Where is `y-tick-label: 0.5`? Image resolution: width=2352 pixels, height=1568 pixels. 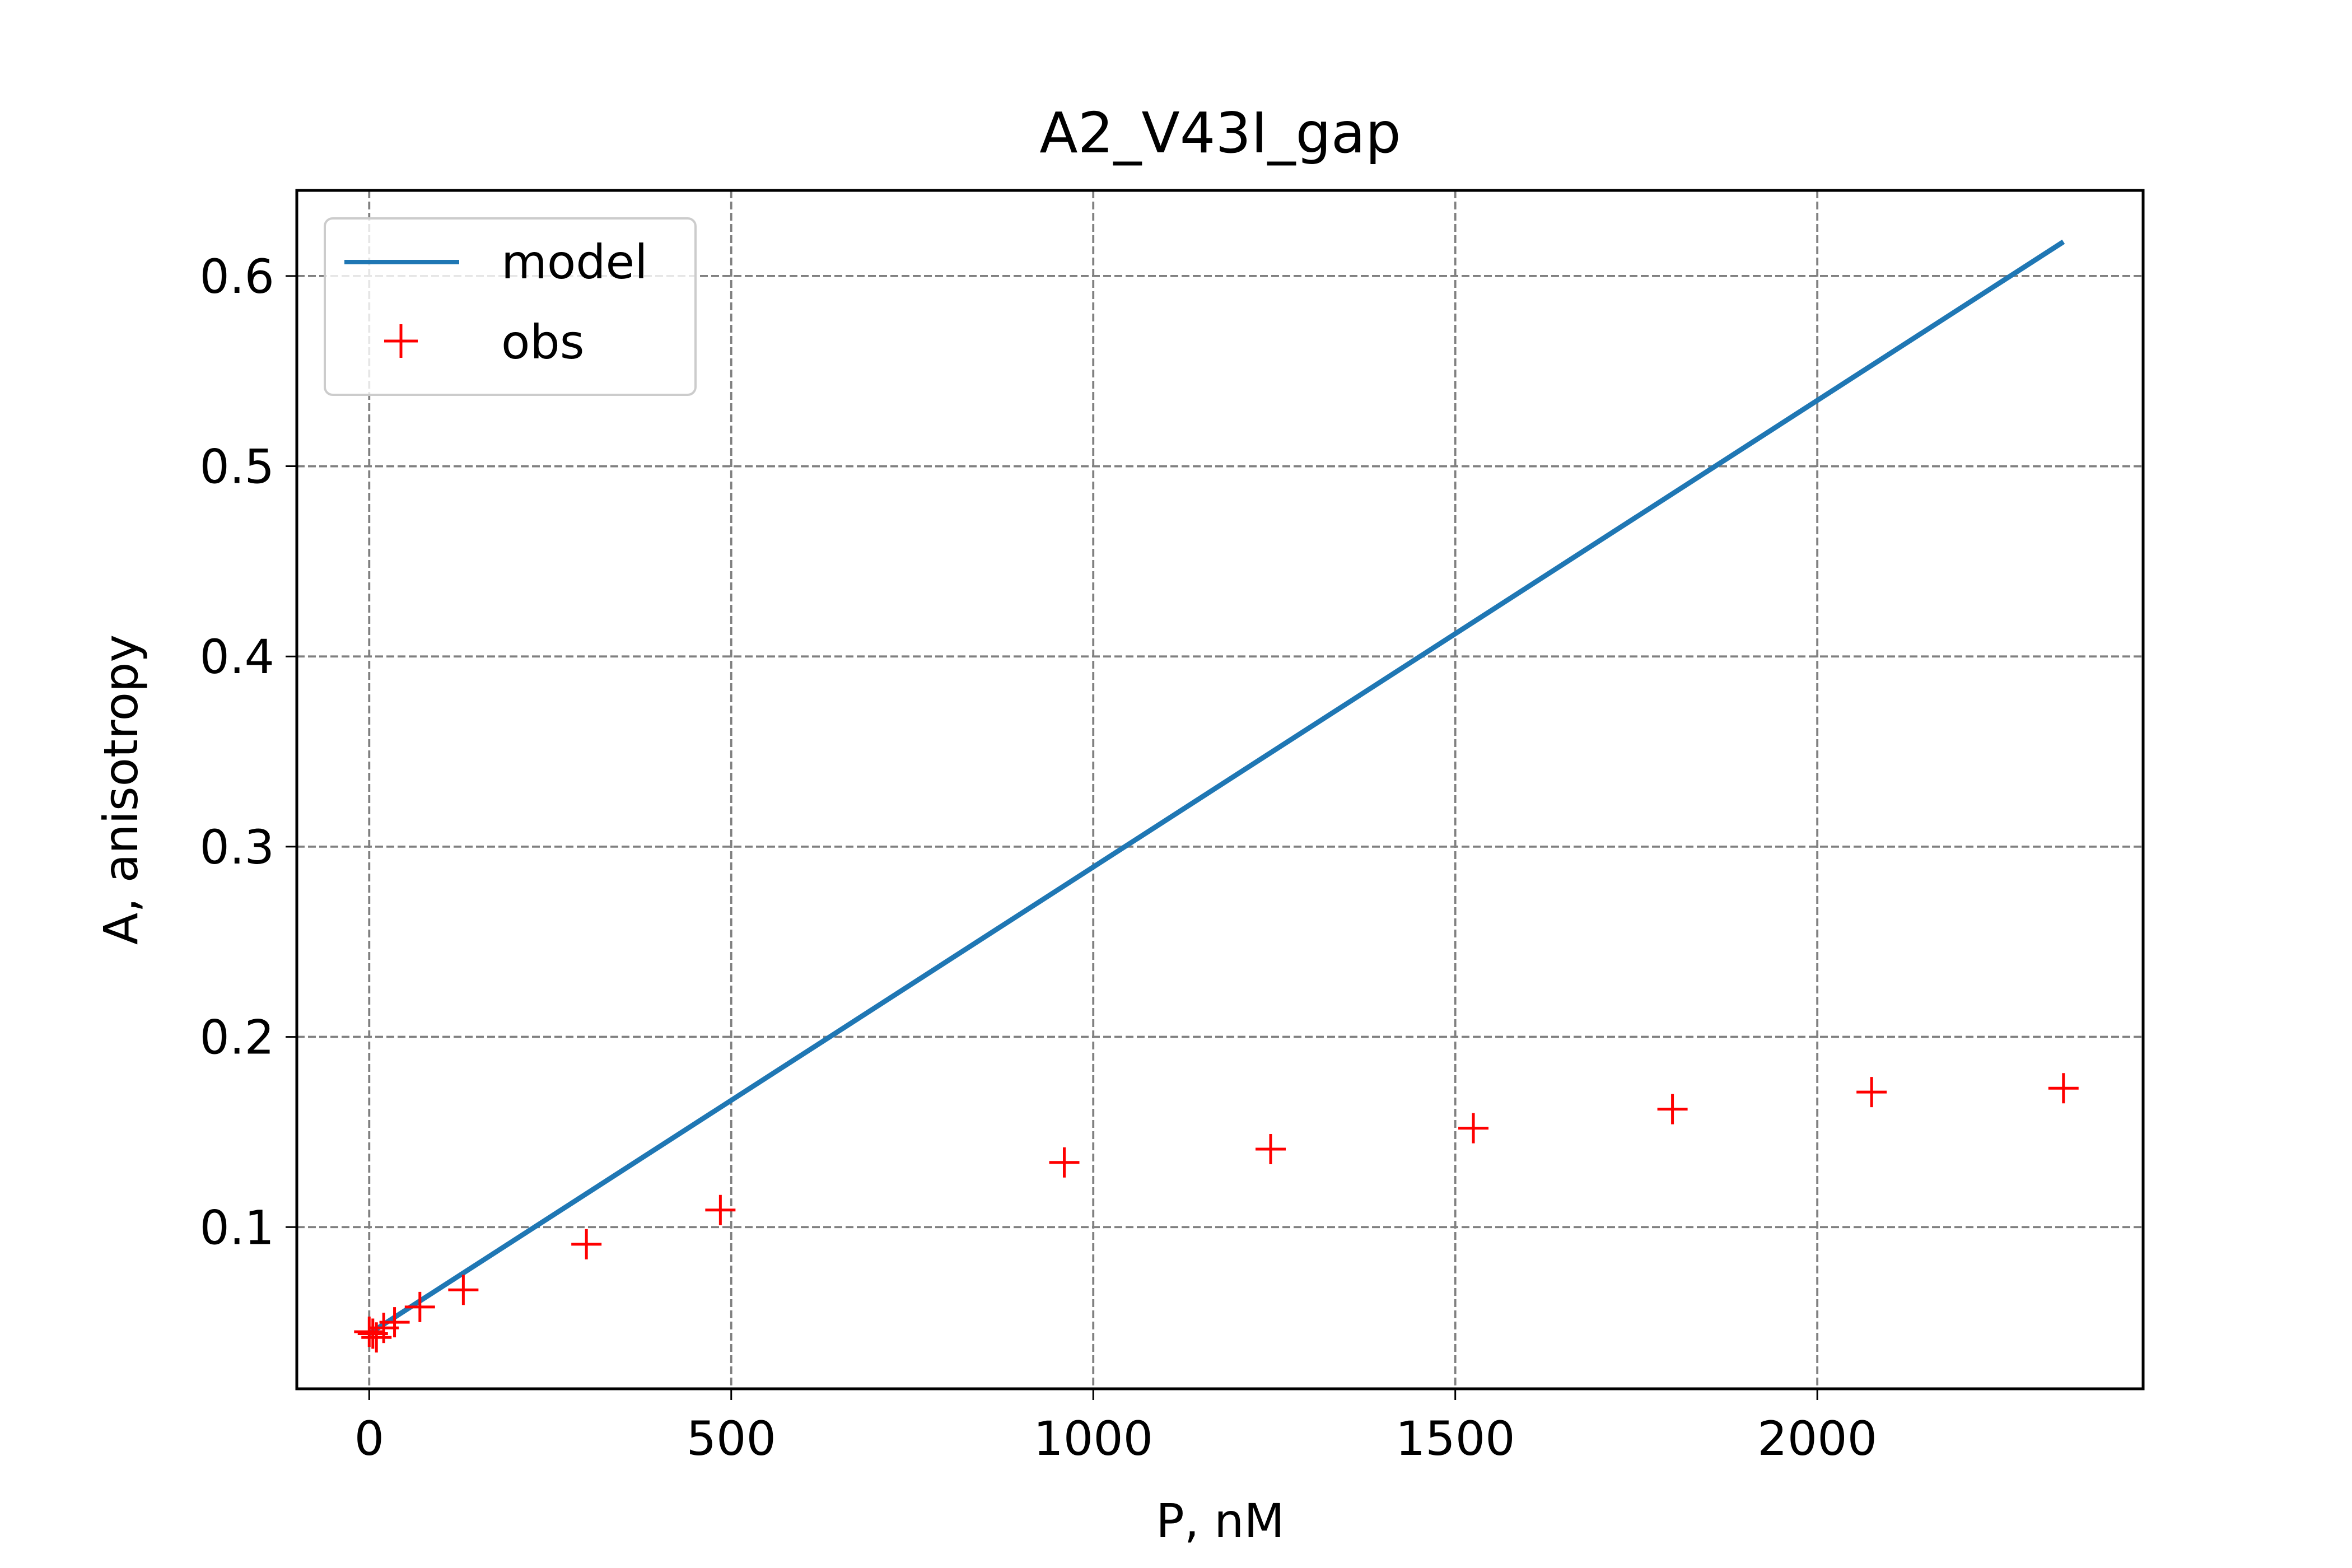
y-tick-label: 0.5 is located at coordinates (237, 467).